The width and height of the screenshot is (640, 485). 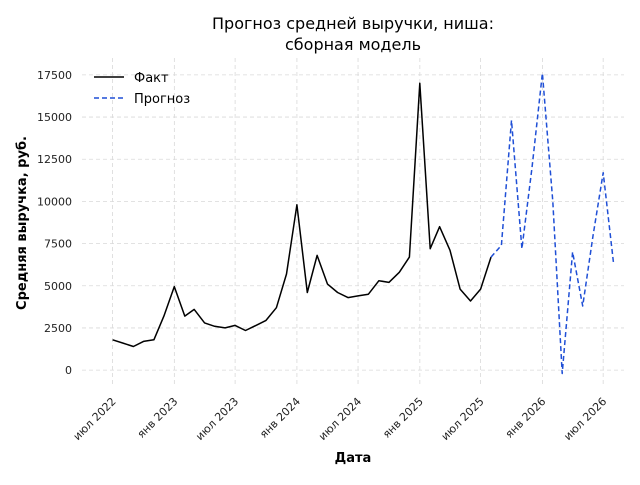 I want to click on chart-title-line2: сборная модель, so click(x=353, y=44).